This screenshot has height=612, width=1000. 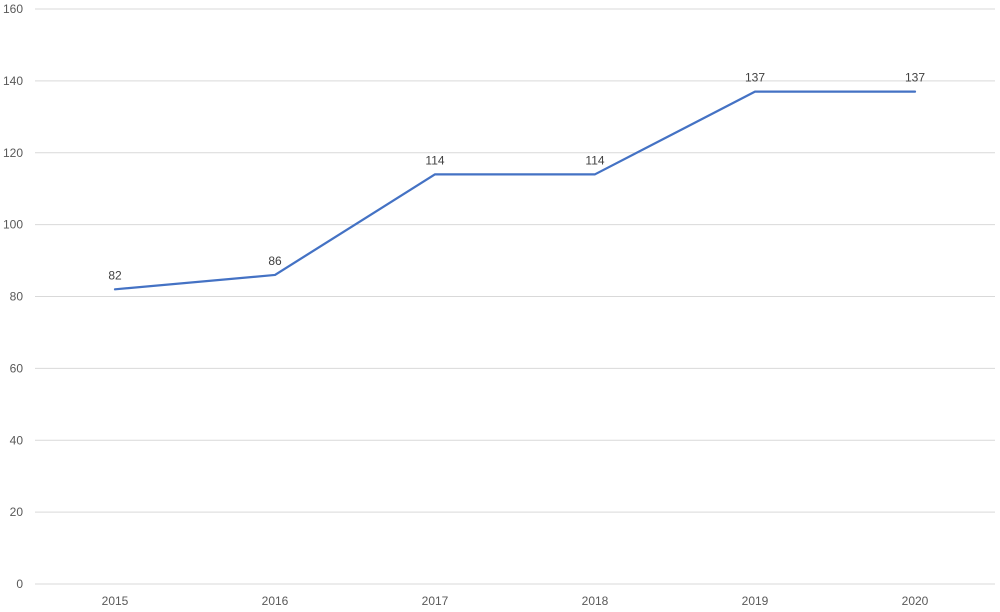 I want to click on y-tick-label: 100, so click(x=13, y=225).